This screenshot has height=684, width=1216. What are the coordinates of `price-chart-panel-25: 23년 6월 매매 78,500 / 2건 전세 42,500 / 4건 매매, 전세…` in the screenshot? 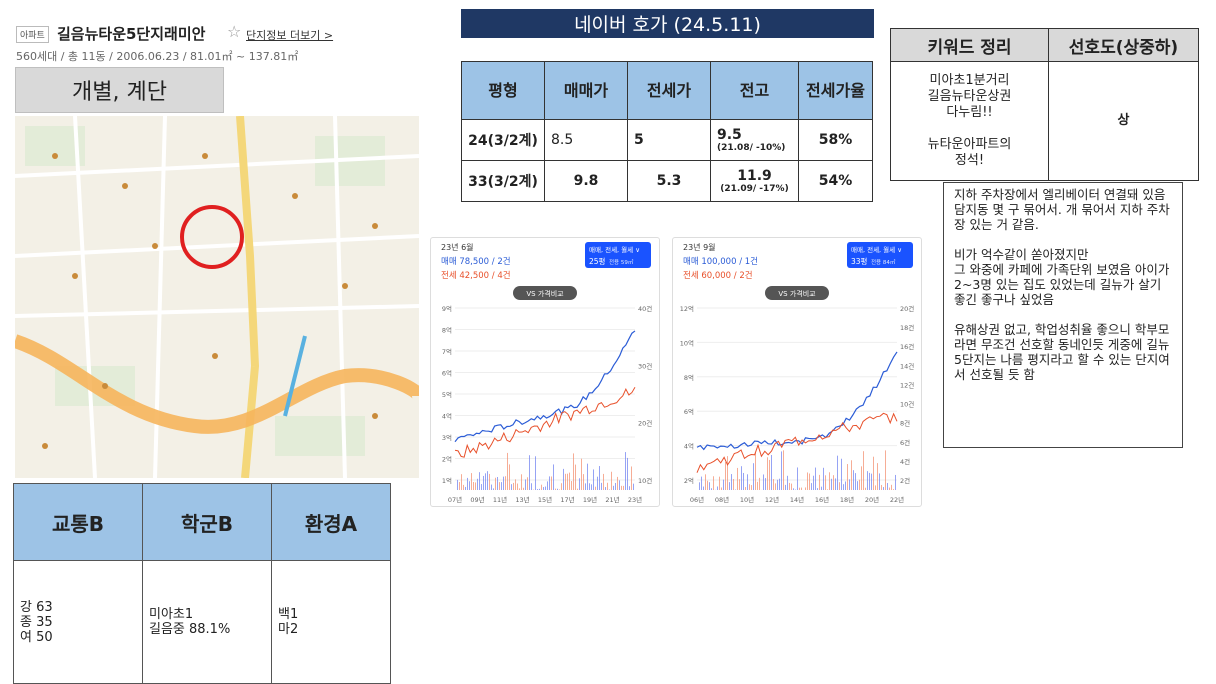 It's located at (545, 372).